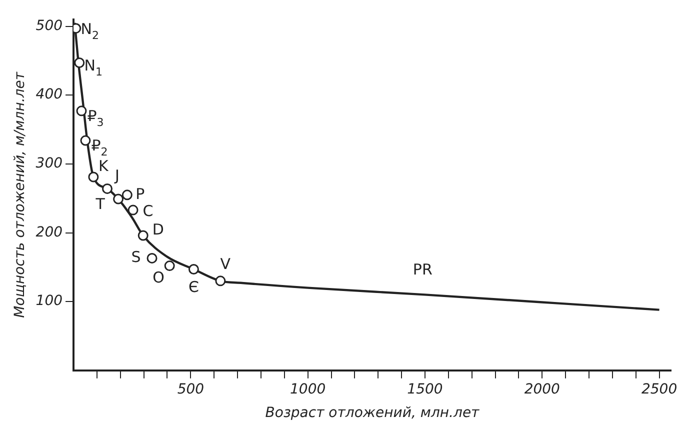 This screenshot has height=434, width=699. What do you see at coordinates (190, 389) in the screenshot?
I see `x-tick-label: 500` at bounding box center [190, 389].